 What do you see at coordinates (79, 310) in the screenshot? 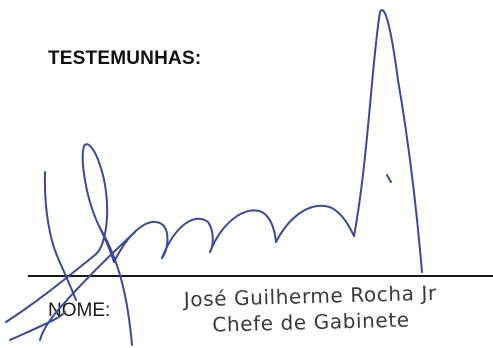
I see `name-label: NOME:` at bounding box center [79, 310].